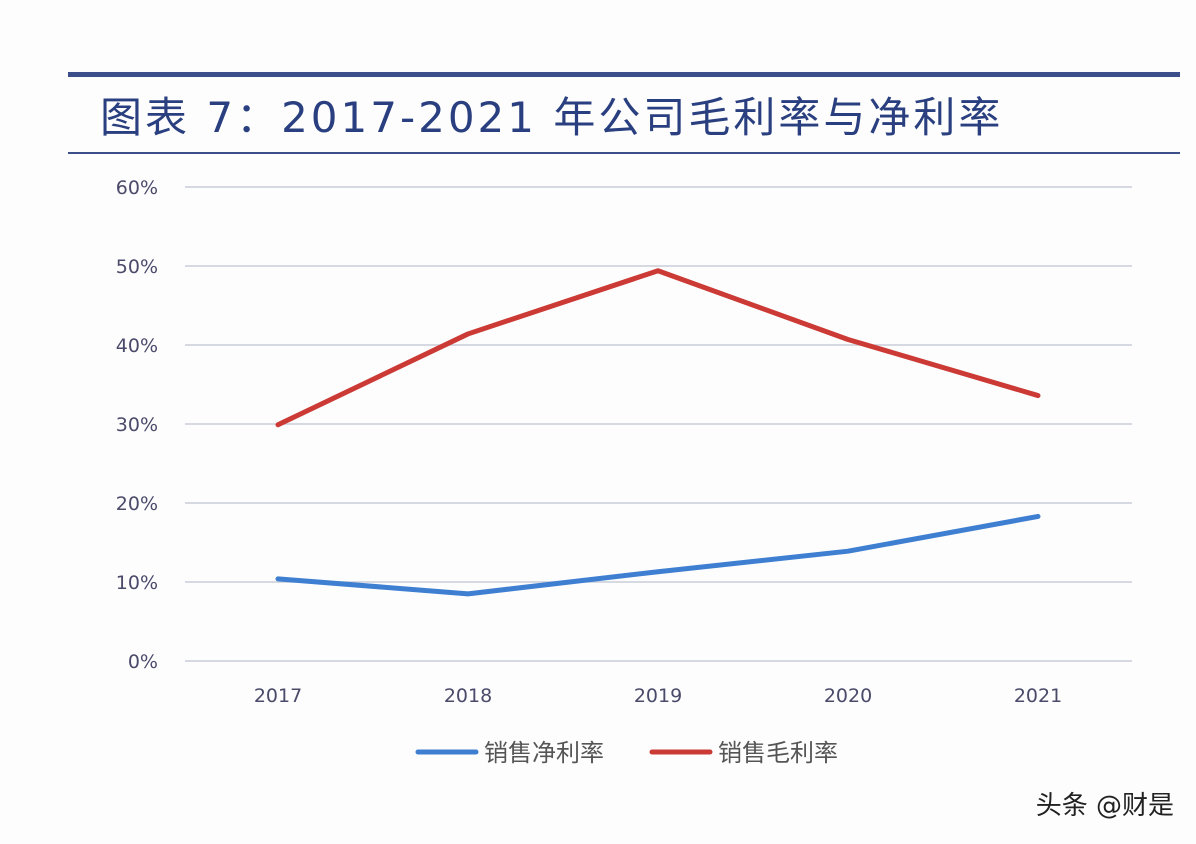 Image resolution: width=1196 pixels, height=844 pixels. Describe the element at coordinates (137, 504) in the screenshot. I see `y-tick-label: 20%` at that location.